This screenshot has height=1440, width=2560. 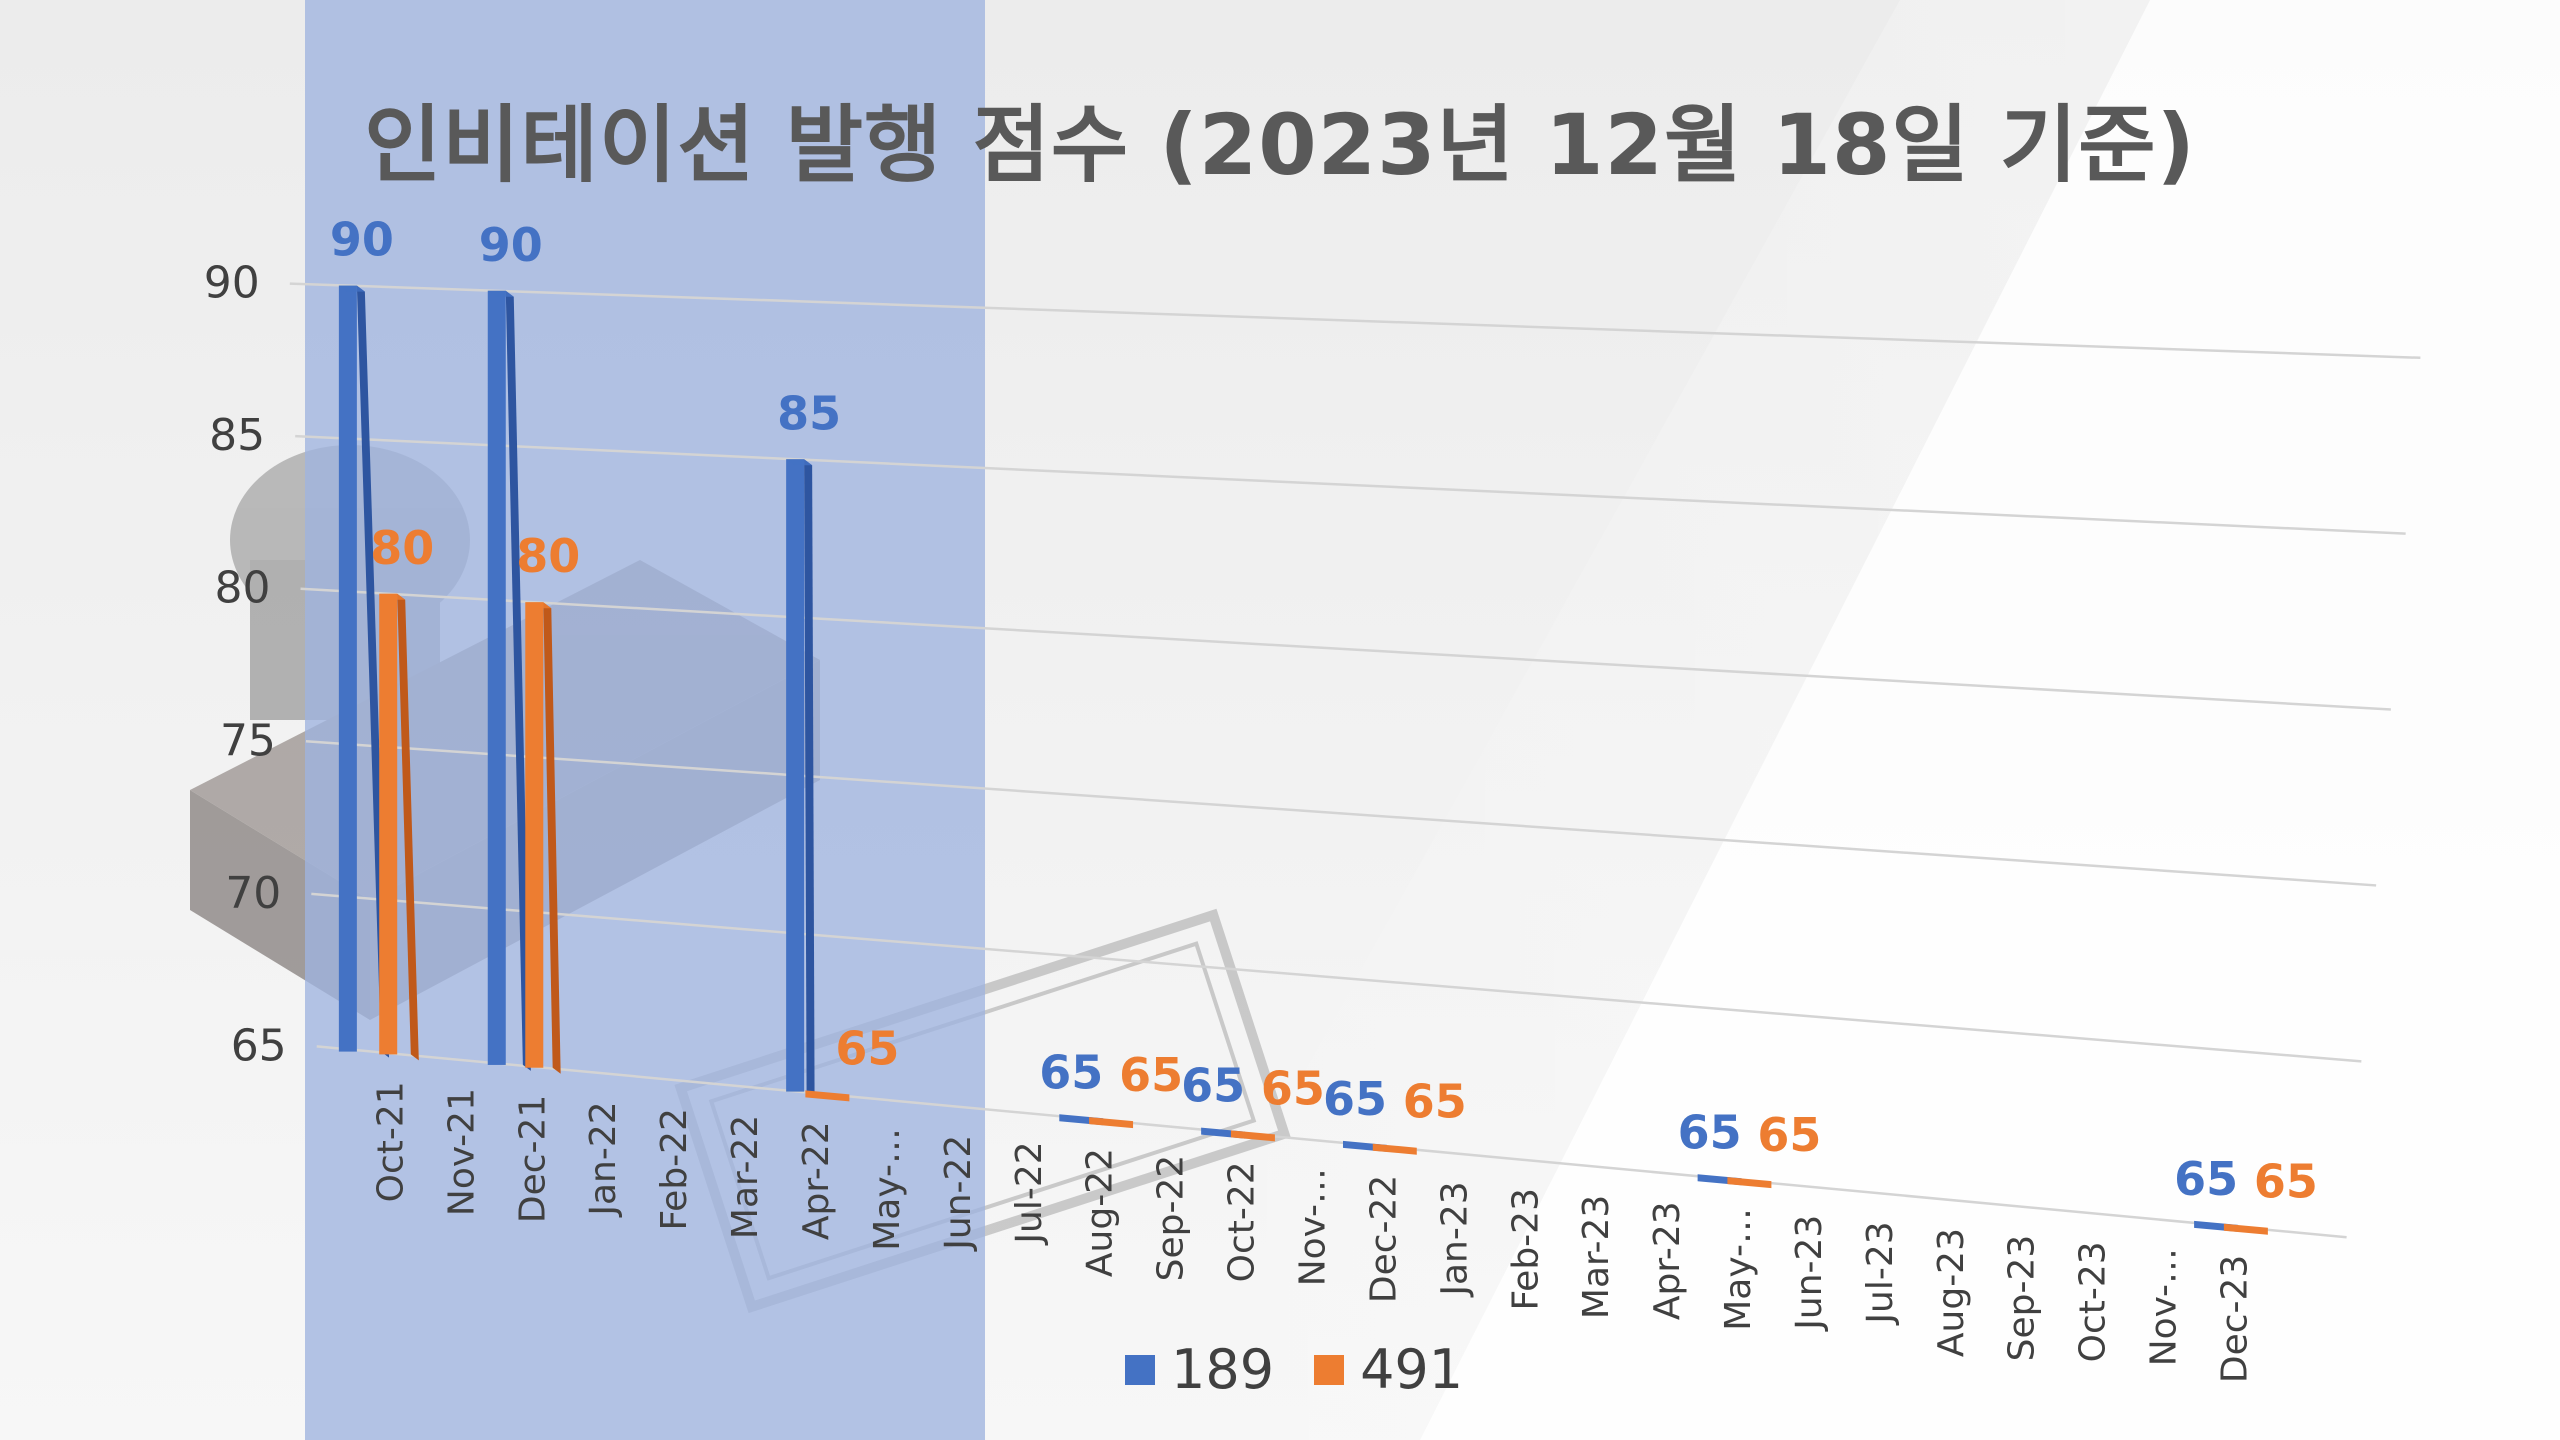 What do you see at coordinates (548, 556) in the screenshot?
I see `data-label-491-Dec-21: 80` at bounding box center [548, 556].